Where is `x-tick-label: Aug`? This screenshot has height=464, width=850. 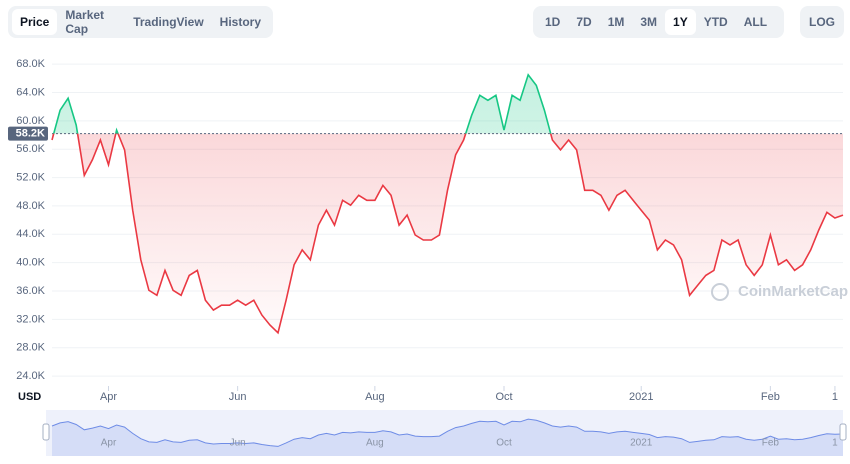
x-tick-label: Aug is located at coordinates (375, 397).